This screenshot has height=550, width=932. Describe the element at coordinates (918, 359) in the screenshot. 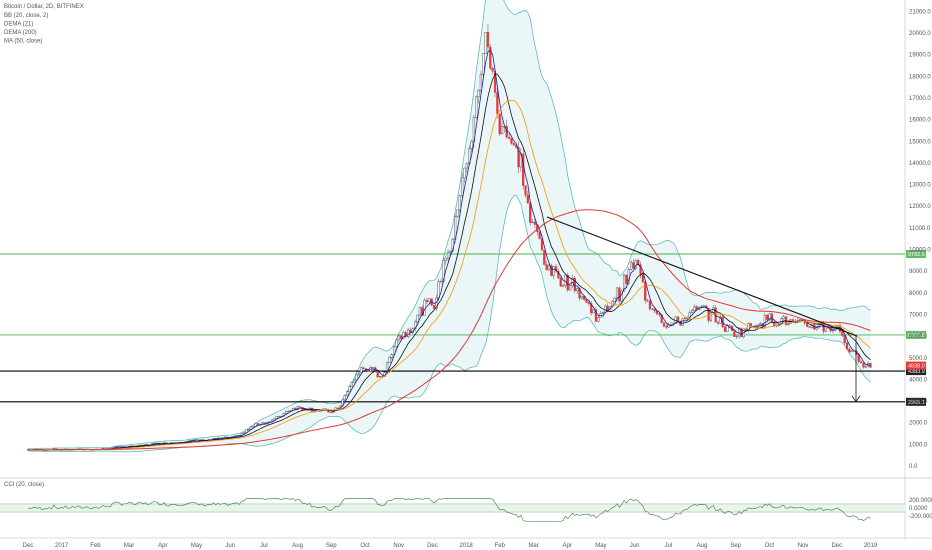

I see `y-tick-label: 5000.0` at that location.